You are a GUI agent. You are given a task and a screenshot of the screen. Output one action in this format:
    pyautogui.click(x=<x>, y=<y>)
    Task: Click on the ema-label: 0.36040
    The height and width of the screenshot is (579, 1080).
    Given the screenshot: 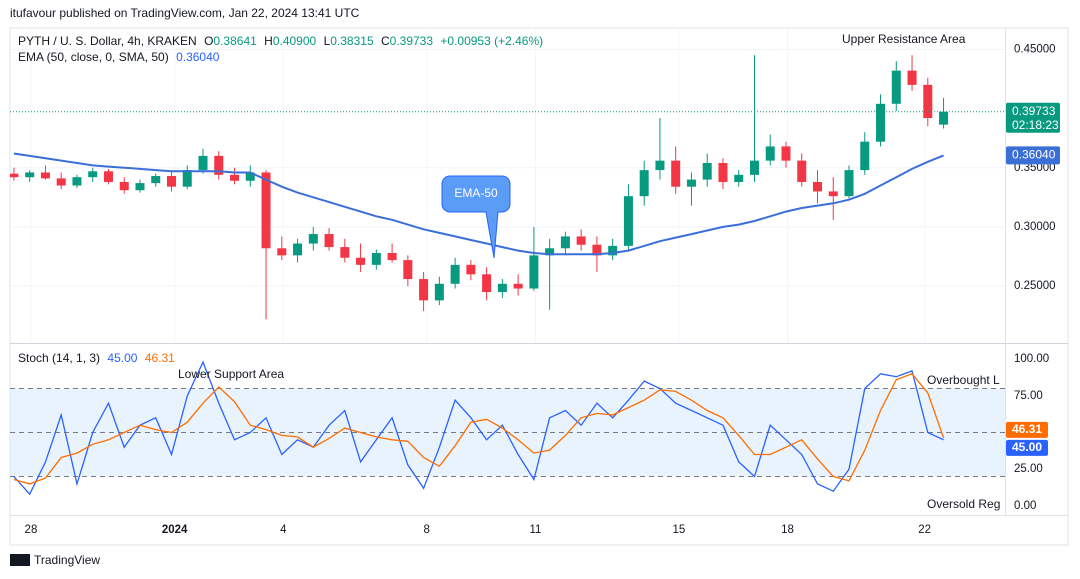 What is the action you would take?
    pyautogui.click(x=1034, y=155)
    